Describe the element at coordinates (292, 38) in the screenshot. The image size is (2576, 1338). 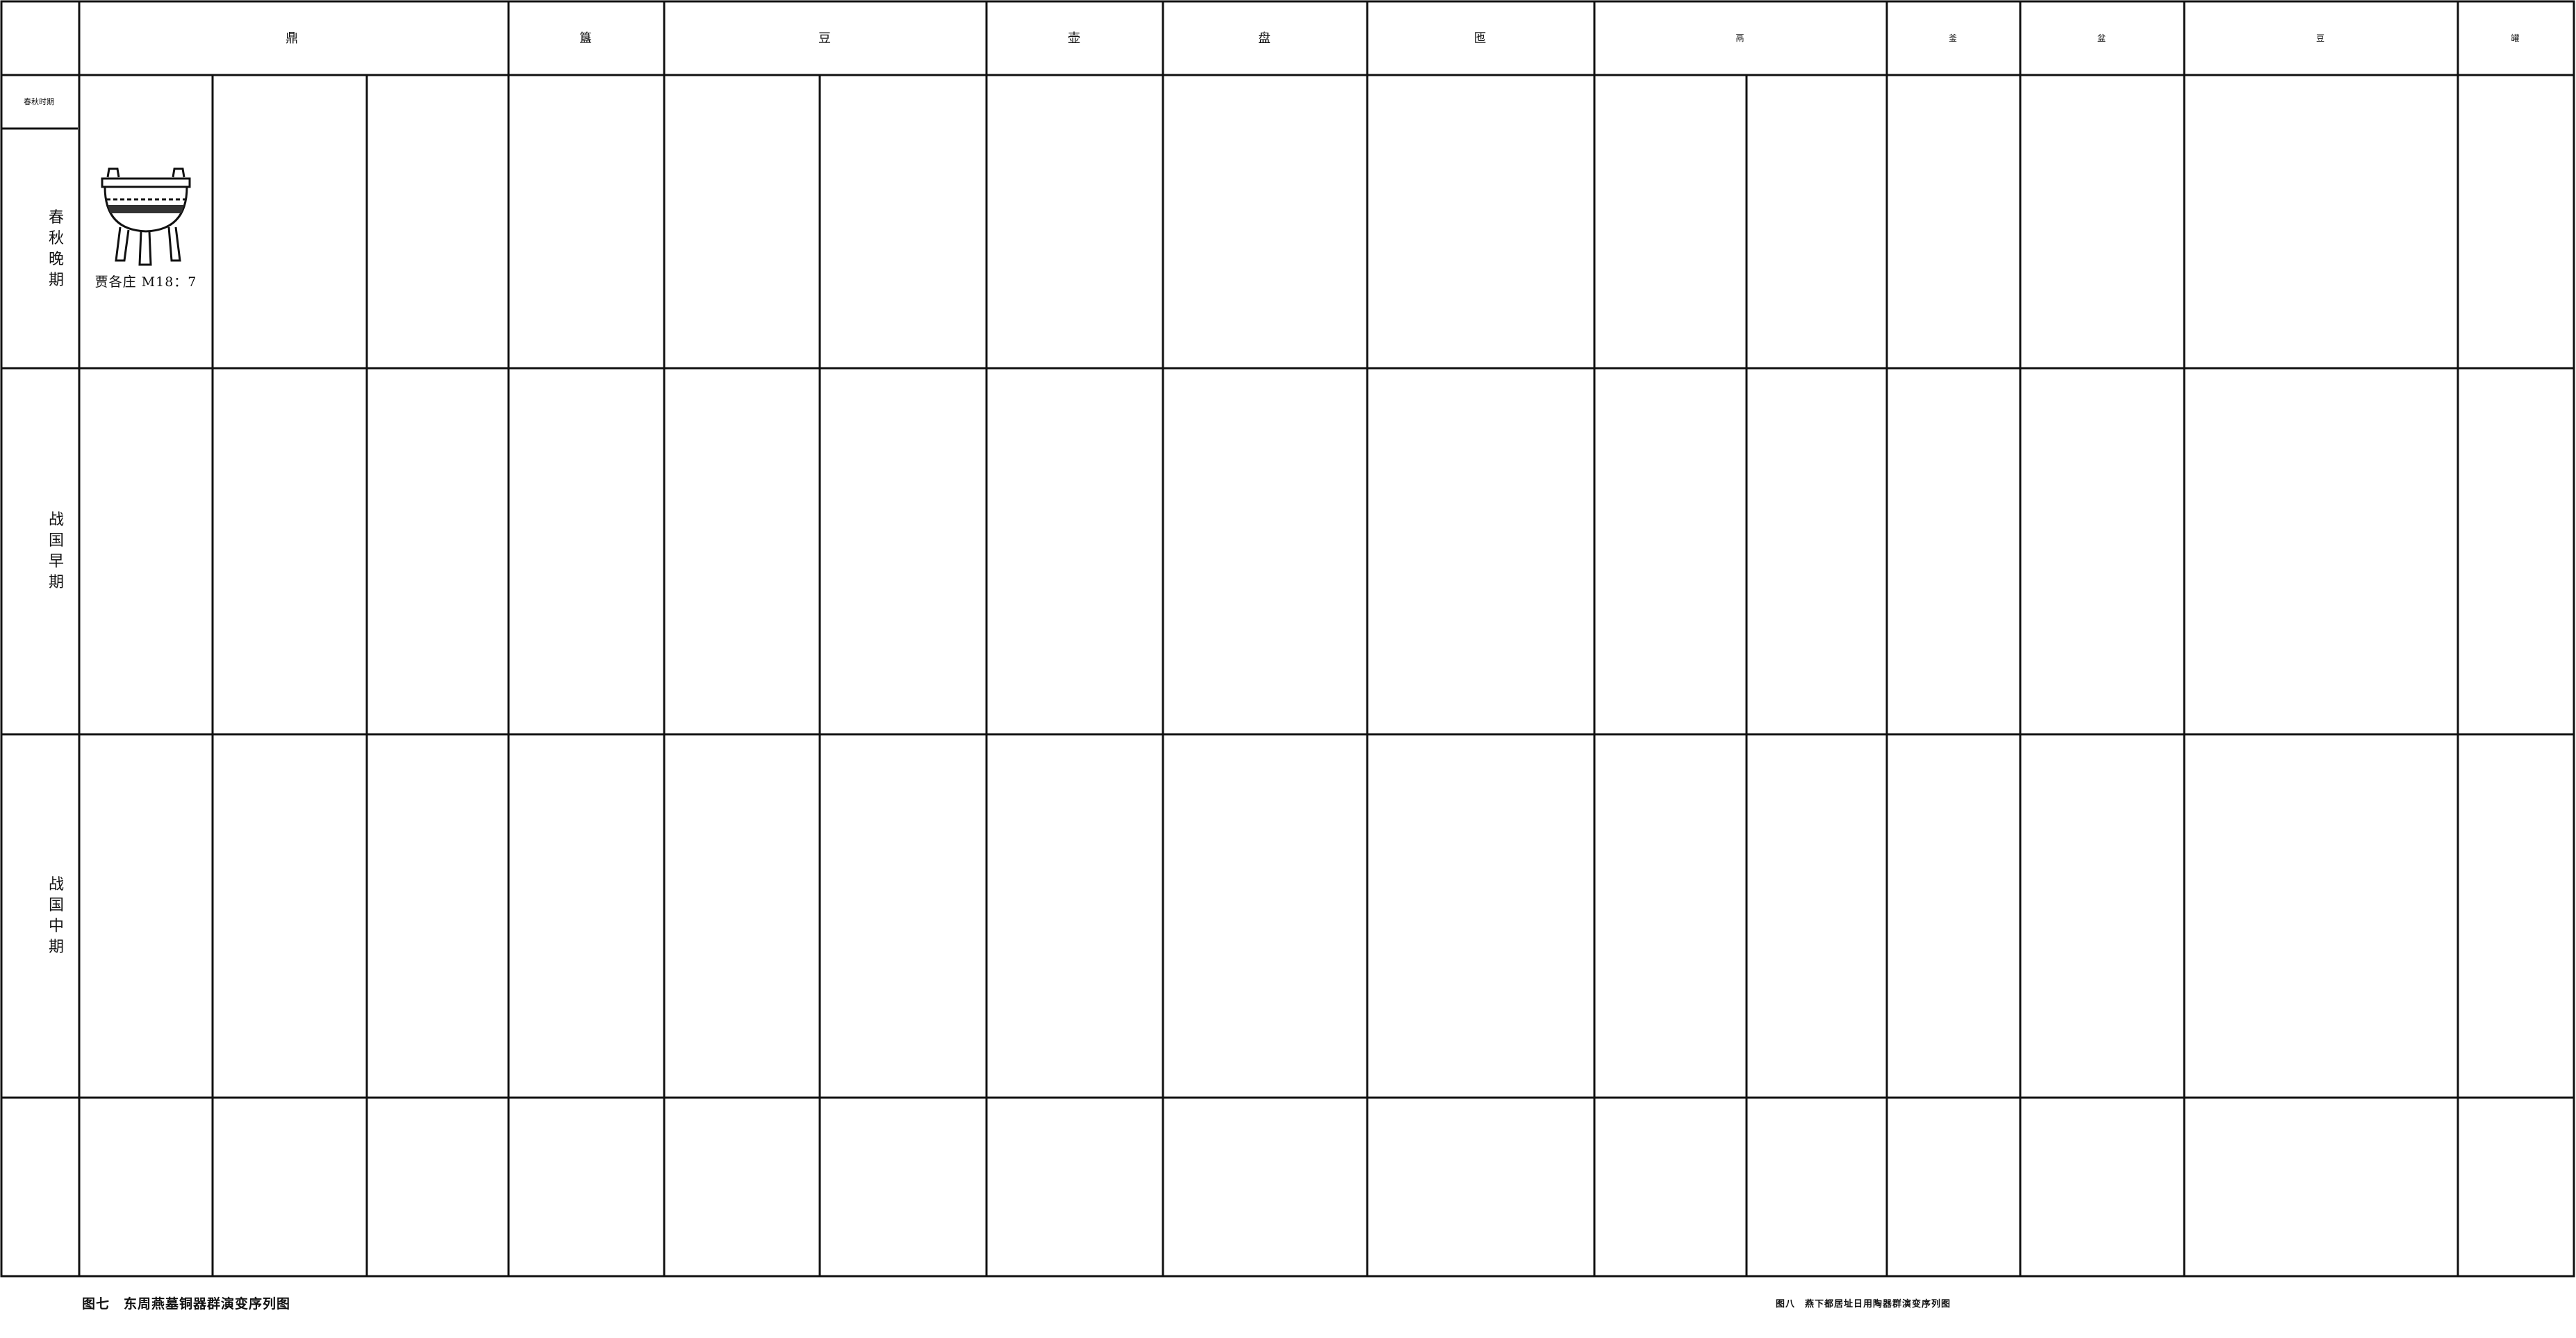
I see `header-ding: 鼎` at that location.